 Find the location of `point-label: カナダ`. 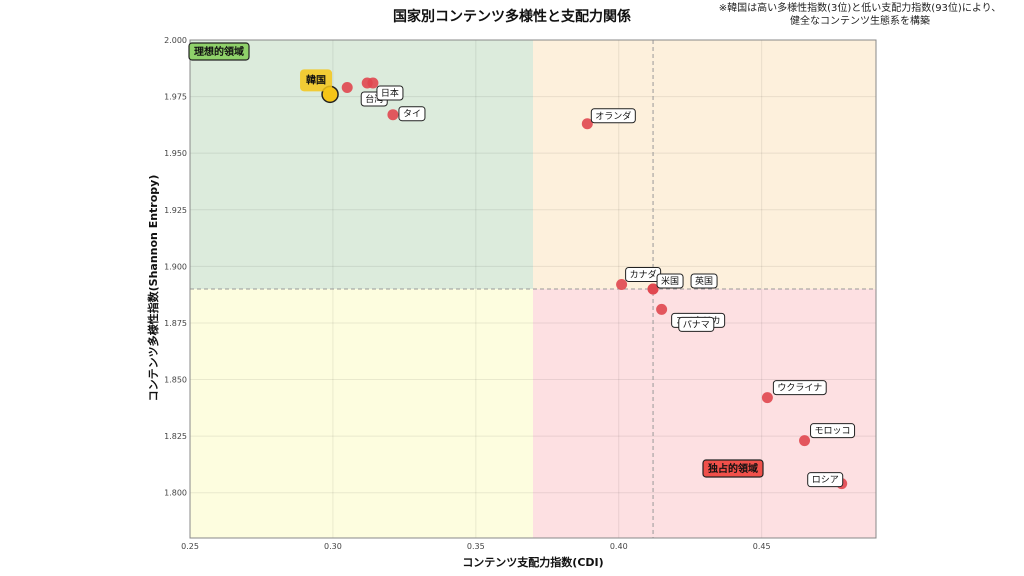

point-label: カナダ is located at coordinates (643, 274).